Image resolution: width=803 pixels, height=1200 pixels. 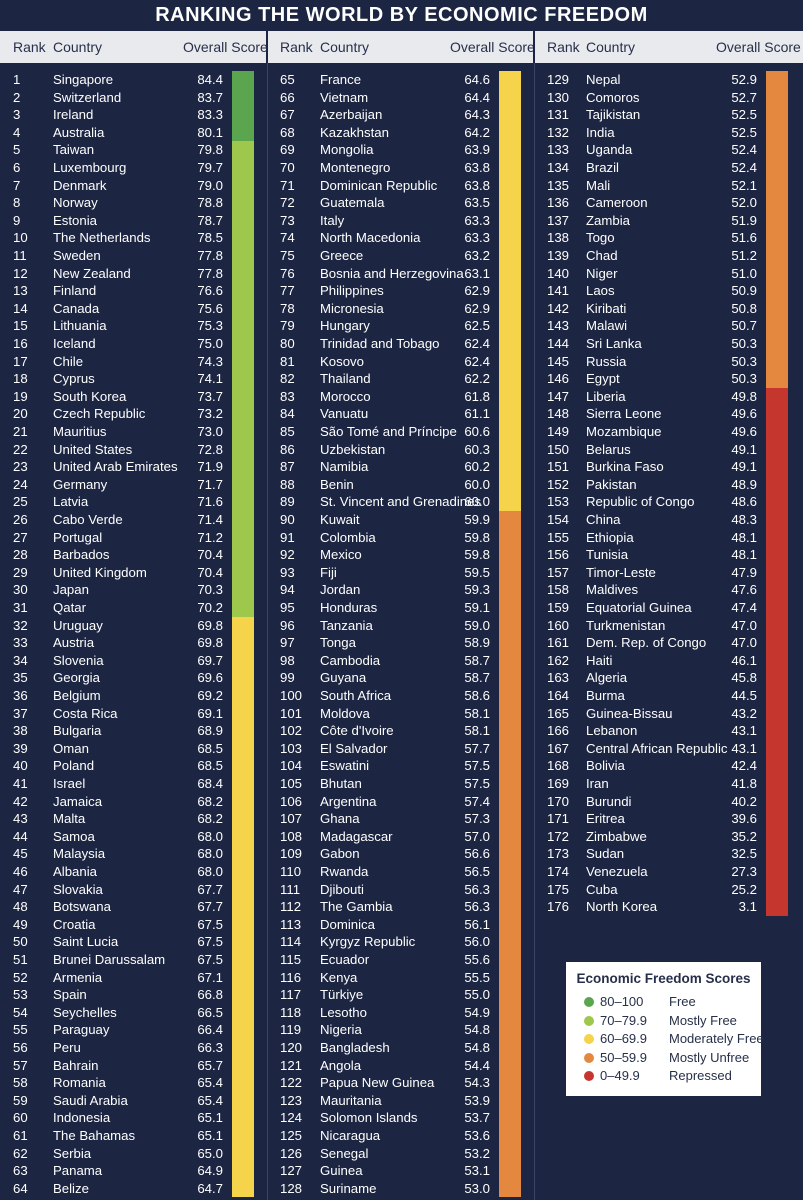 What do you see at coordinates (20, 238) in the screenshot?
I see `rank-cell: 10` at bounding box center [20, 238].